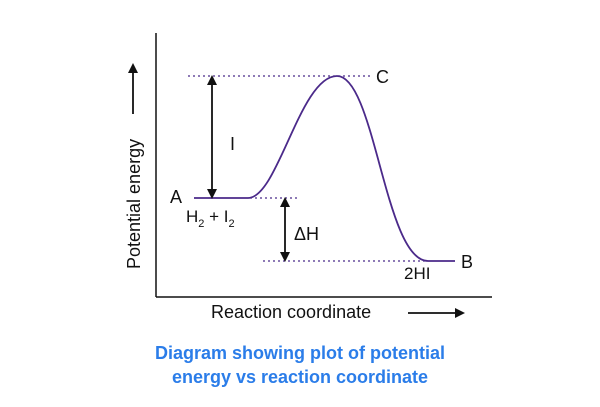  What do you see at coordinates (306, 234) in the screenshot?
I see `enthalpy-label: ΔH` at bounding box center [306, 234].